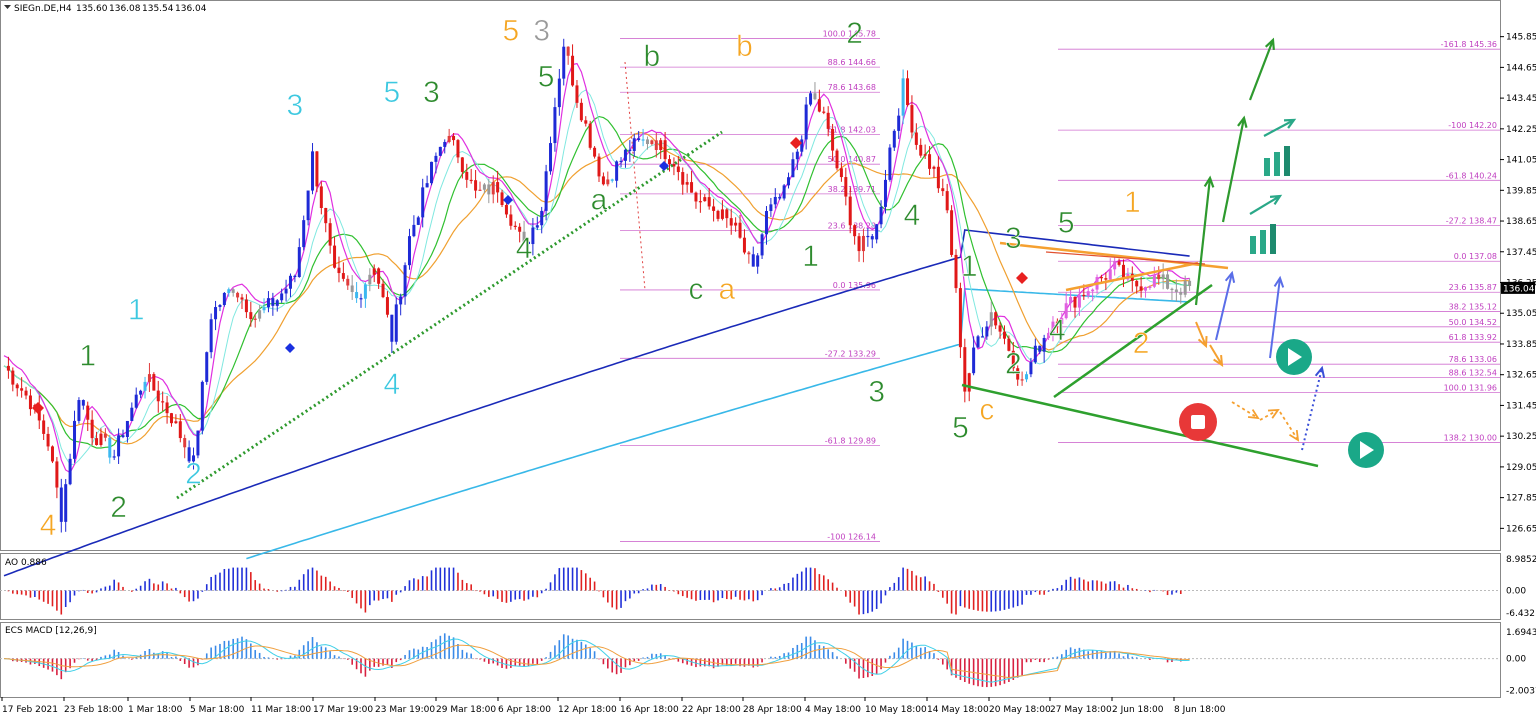 The height and width of the screenshot is (718, 1536). I want to click on price-tick-label: 138.65, so click(1521, 222).